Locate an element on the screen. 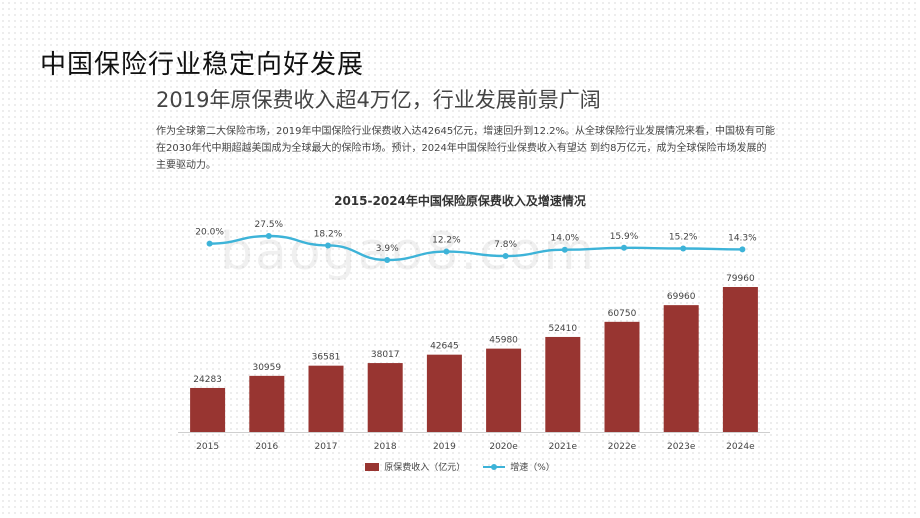 This screenshot has width=920, height=518. bar-value-label-2019: 42645 is located at coordinates (444, 347).